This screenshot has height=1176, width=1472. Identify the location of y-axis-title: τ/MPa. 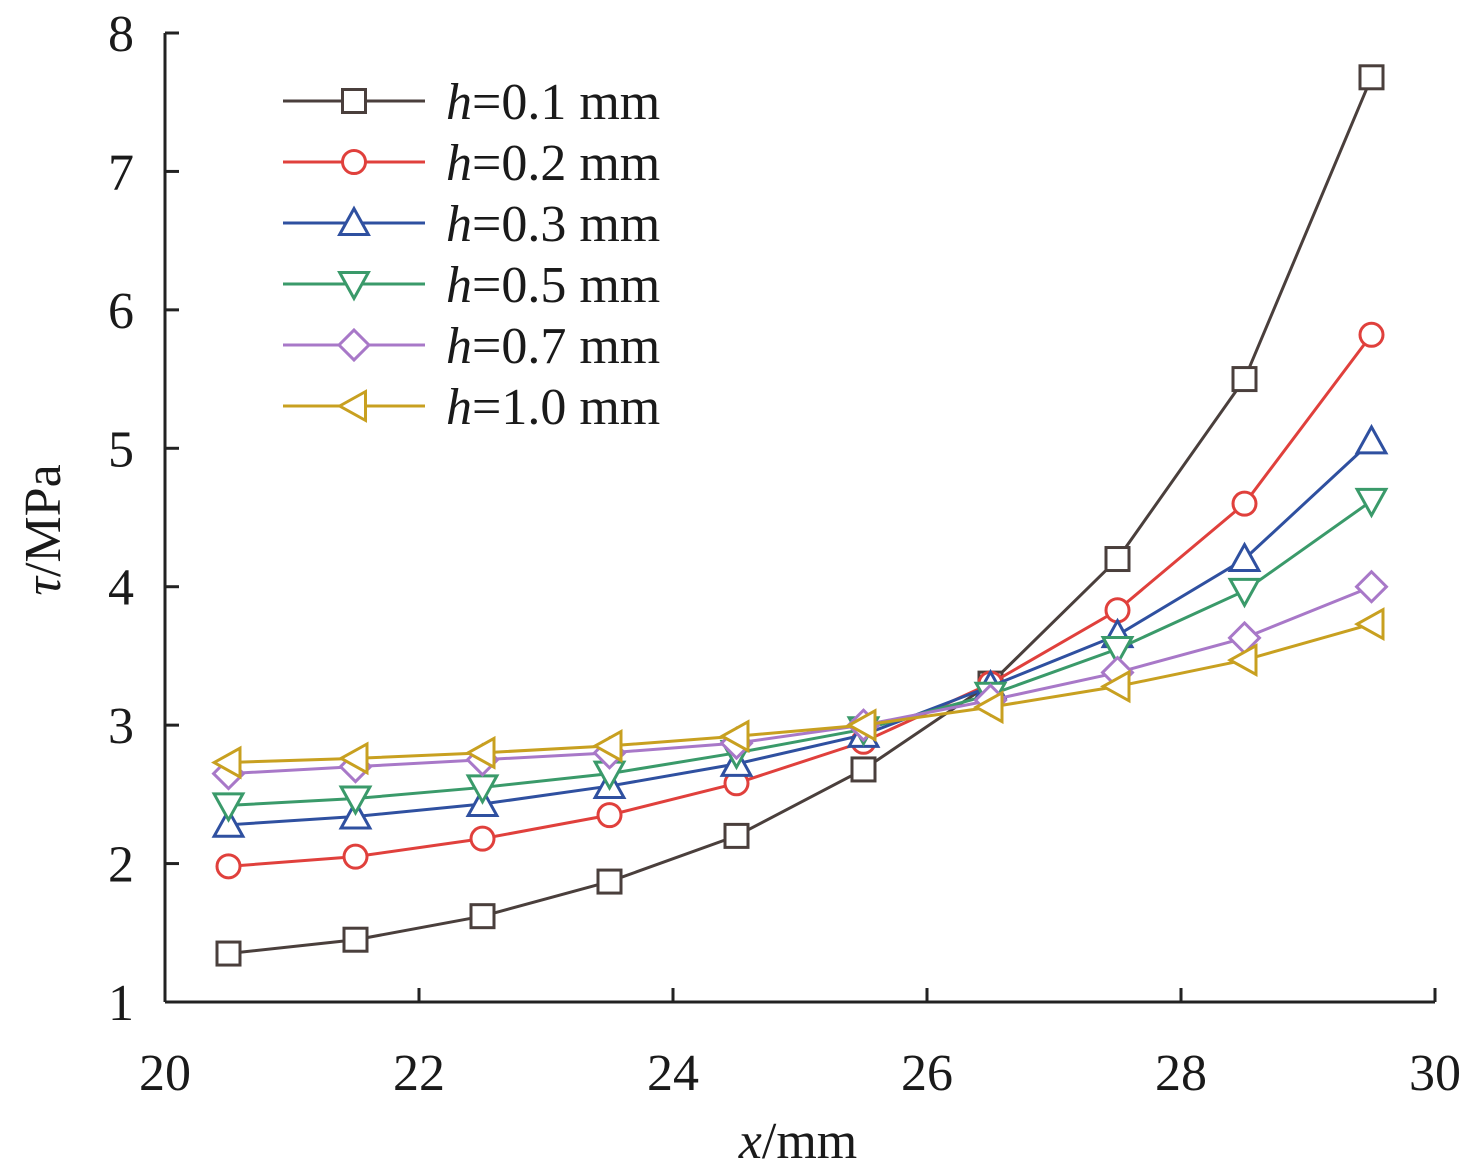
(43, 529).